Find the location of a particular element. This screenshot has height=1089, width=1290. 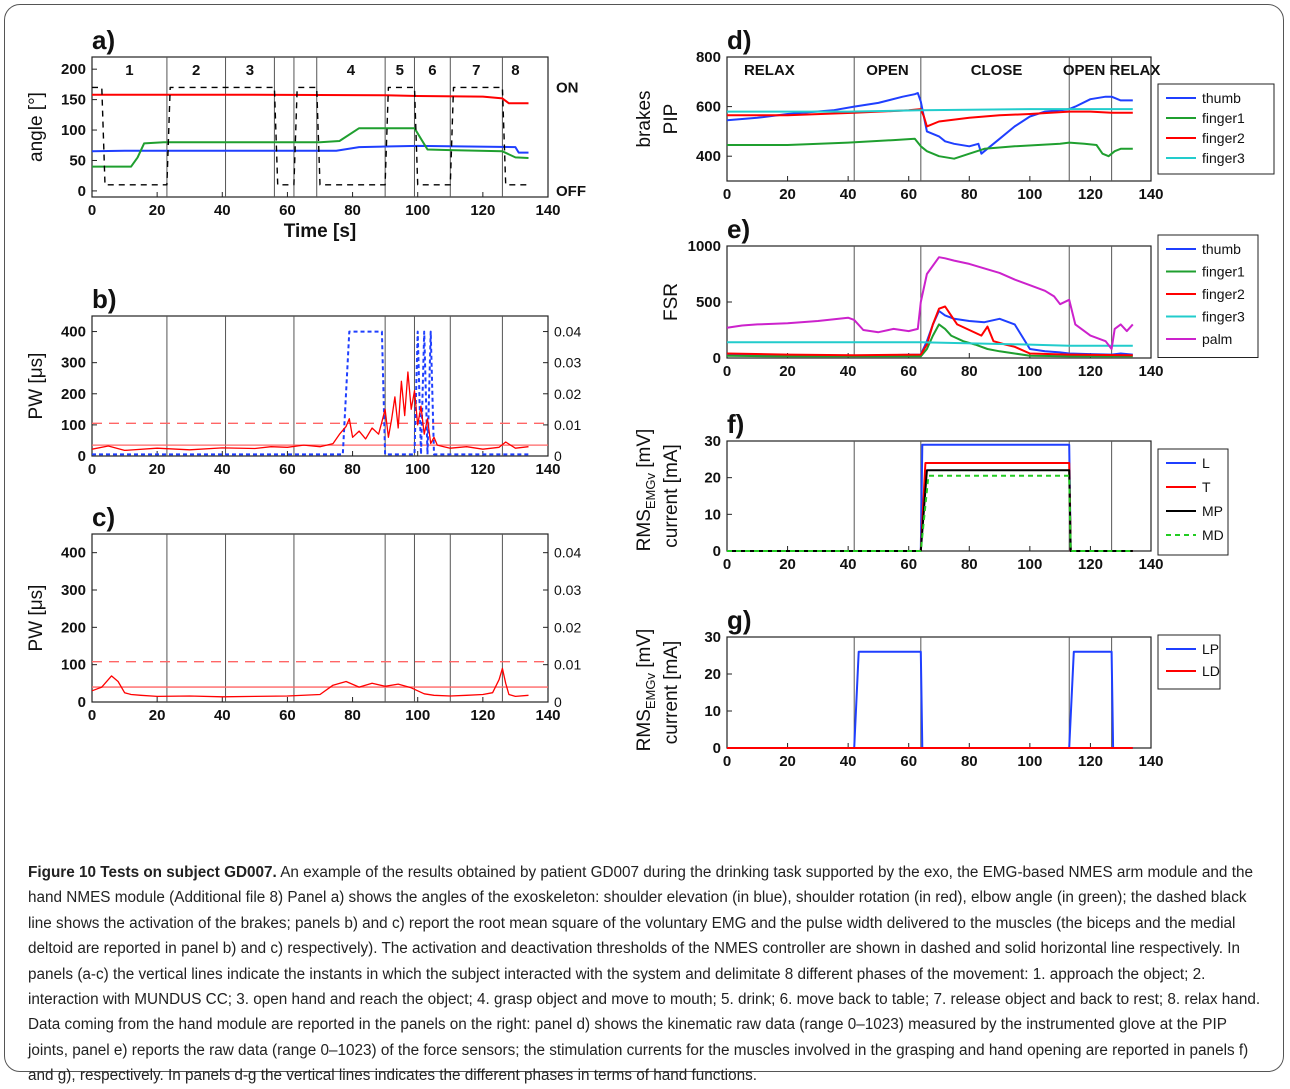

series-line-finger2 is located at coordinates (929, 331).